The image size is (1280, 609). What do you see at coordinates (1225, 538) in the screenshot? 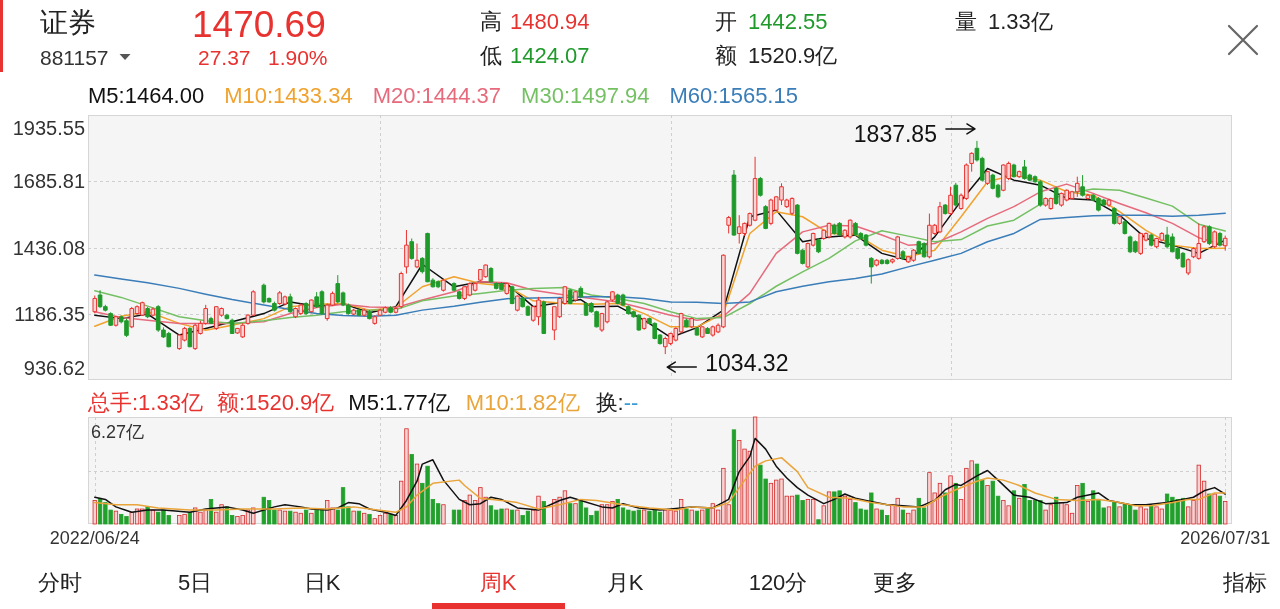
I see `x-tick-label: 2026/07/31` at bounding box center [1225, 538].